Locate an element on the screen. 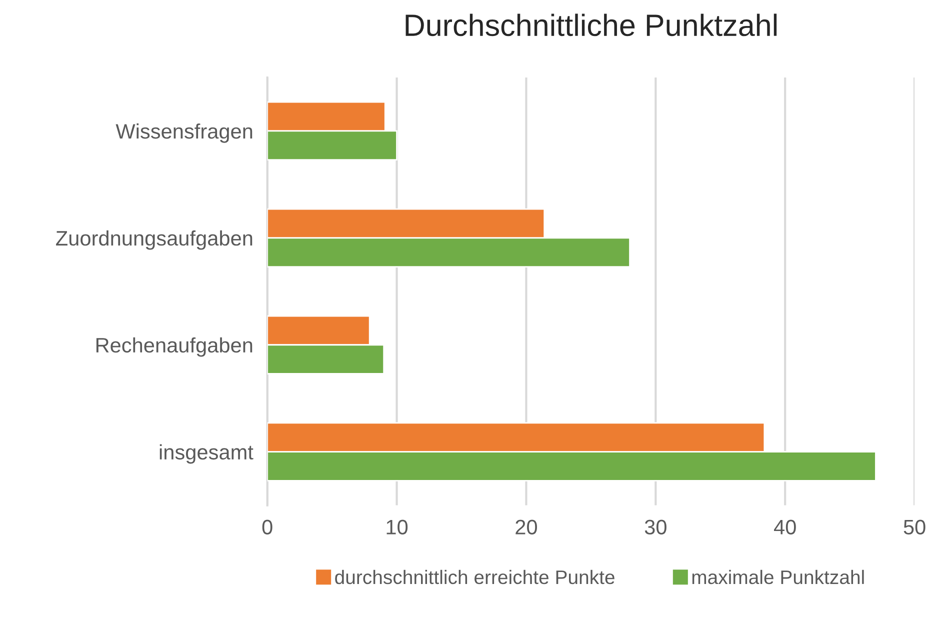 Image resolution: width=938 pixels, height=620 pixels. chart-title: Durchschnittliche Punktzahl is located at coordinates (591, 25).